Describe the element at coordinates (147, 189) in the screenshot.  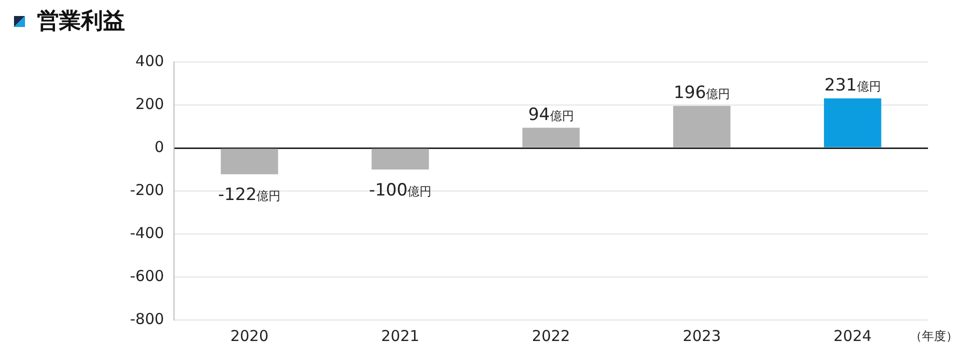
I see `y-tick-label: -200` at that location.